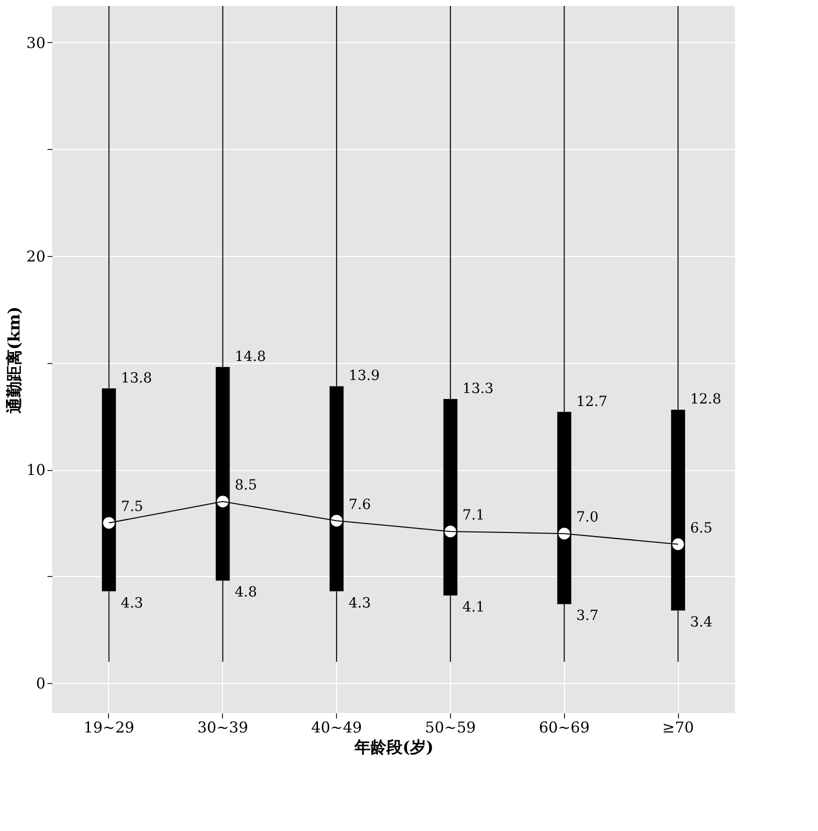 This screenshot has width=818, height=831. Describe the element at coordinates (473, 515) in the screenshot. I see `data-label: 7.1` at that location.